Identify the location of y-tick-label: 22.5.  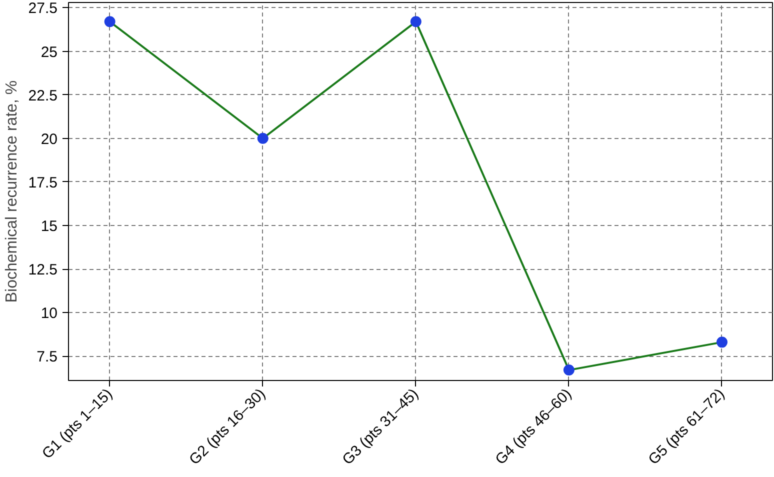
(43, 95).